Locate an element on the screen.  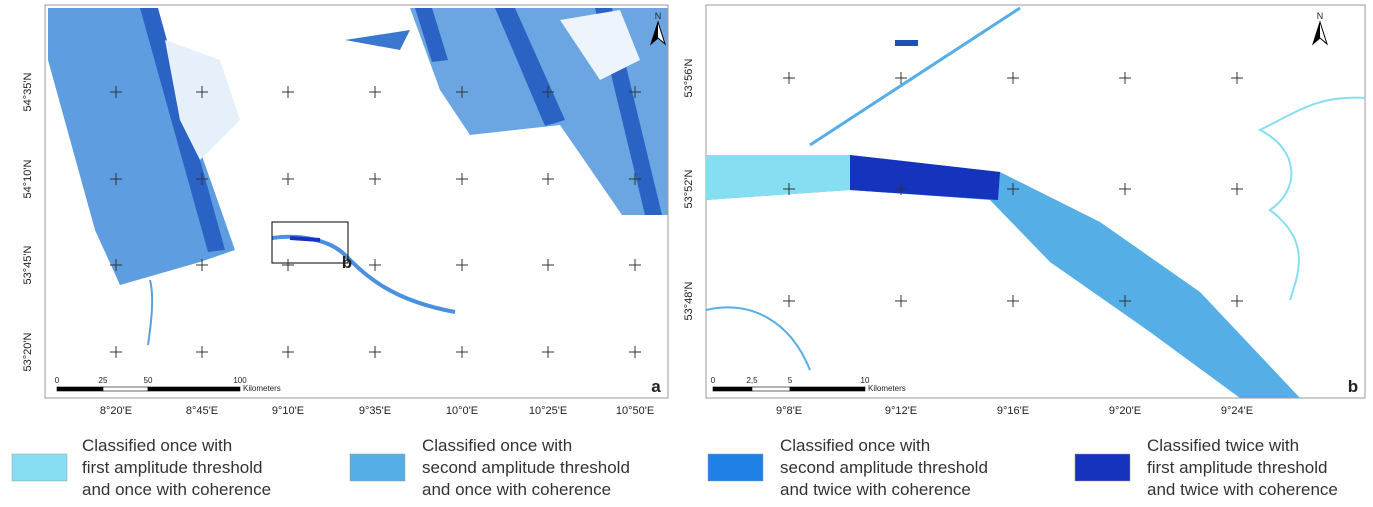
x-label: 9°24'E is located at coordinates (1237, 411).